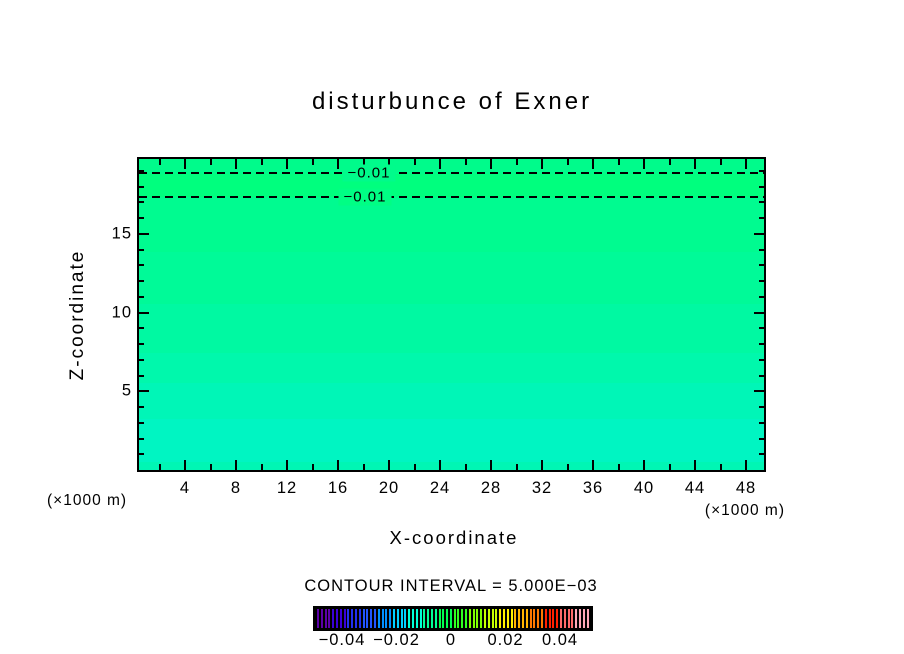 Image resolution: width=904 pixels, height=654 pixels. What do you see at coordinates (491, 488) in the screenshot?
I see `x-tick-label: 28` at bounding box center [491, 488].